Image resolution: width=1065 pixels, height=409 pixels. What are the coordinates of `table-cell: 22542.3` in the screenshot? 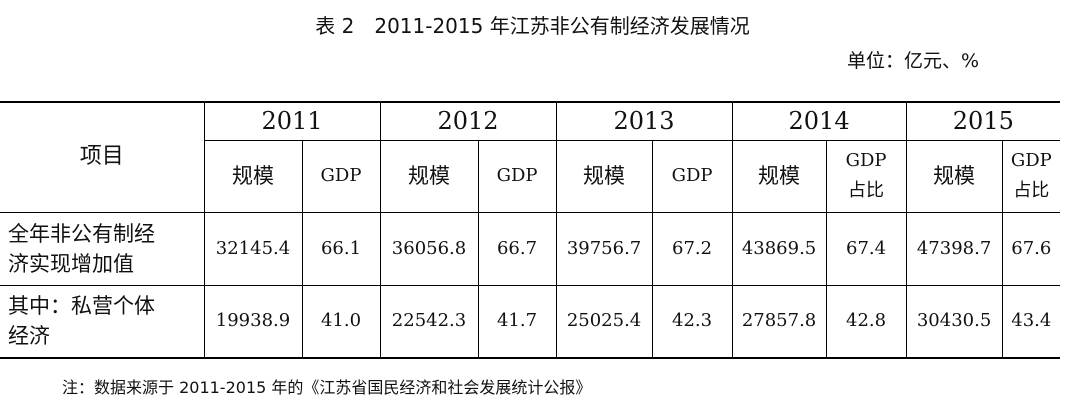 It's located at (429, 321).